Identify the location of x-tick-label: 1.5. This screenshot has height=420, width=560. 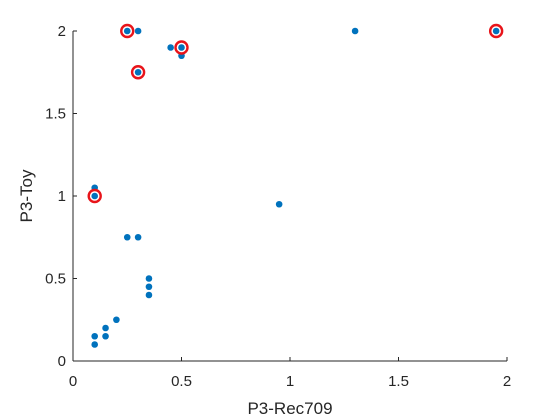
(398, 381).